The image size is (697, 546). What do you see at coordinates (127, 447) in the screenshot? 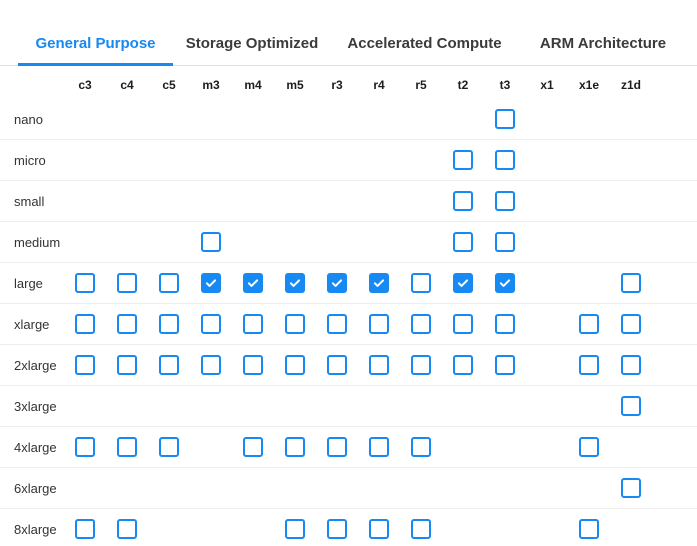
I see `checkbox-4xlarge-c4` at bounding box center [127, 447].